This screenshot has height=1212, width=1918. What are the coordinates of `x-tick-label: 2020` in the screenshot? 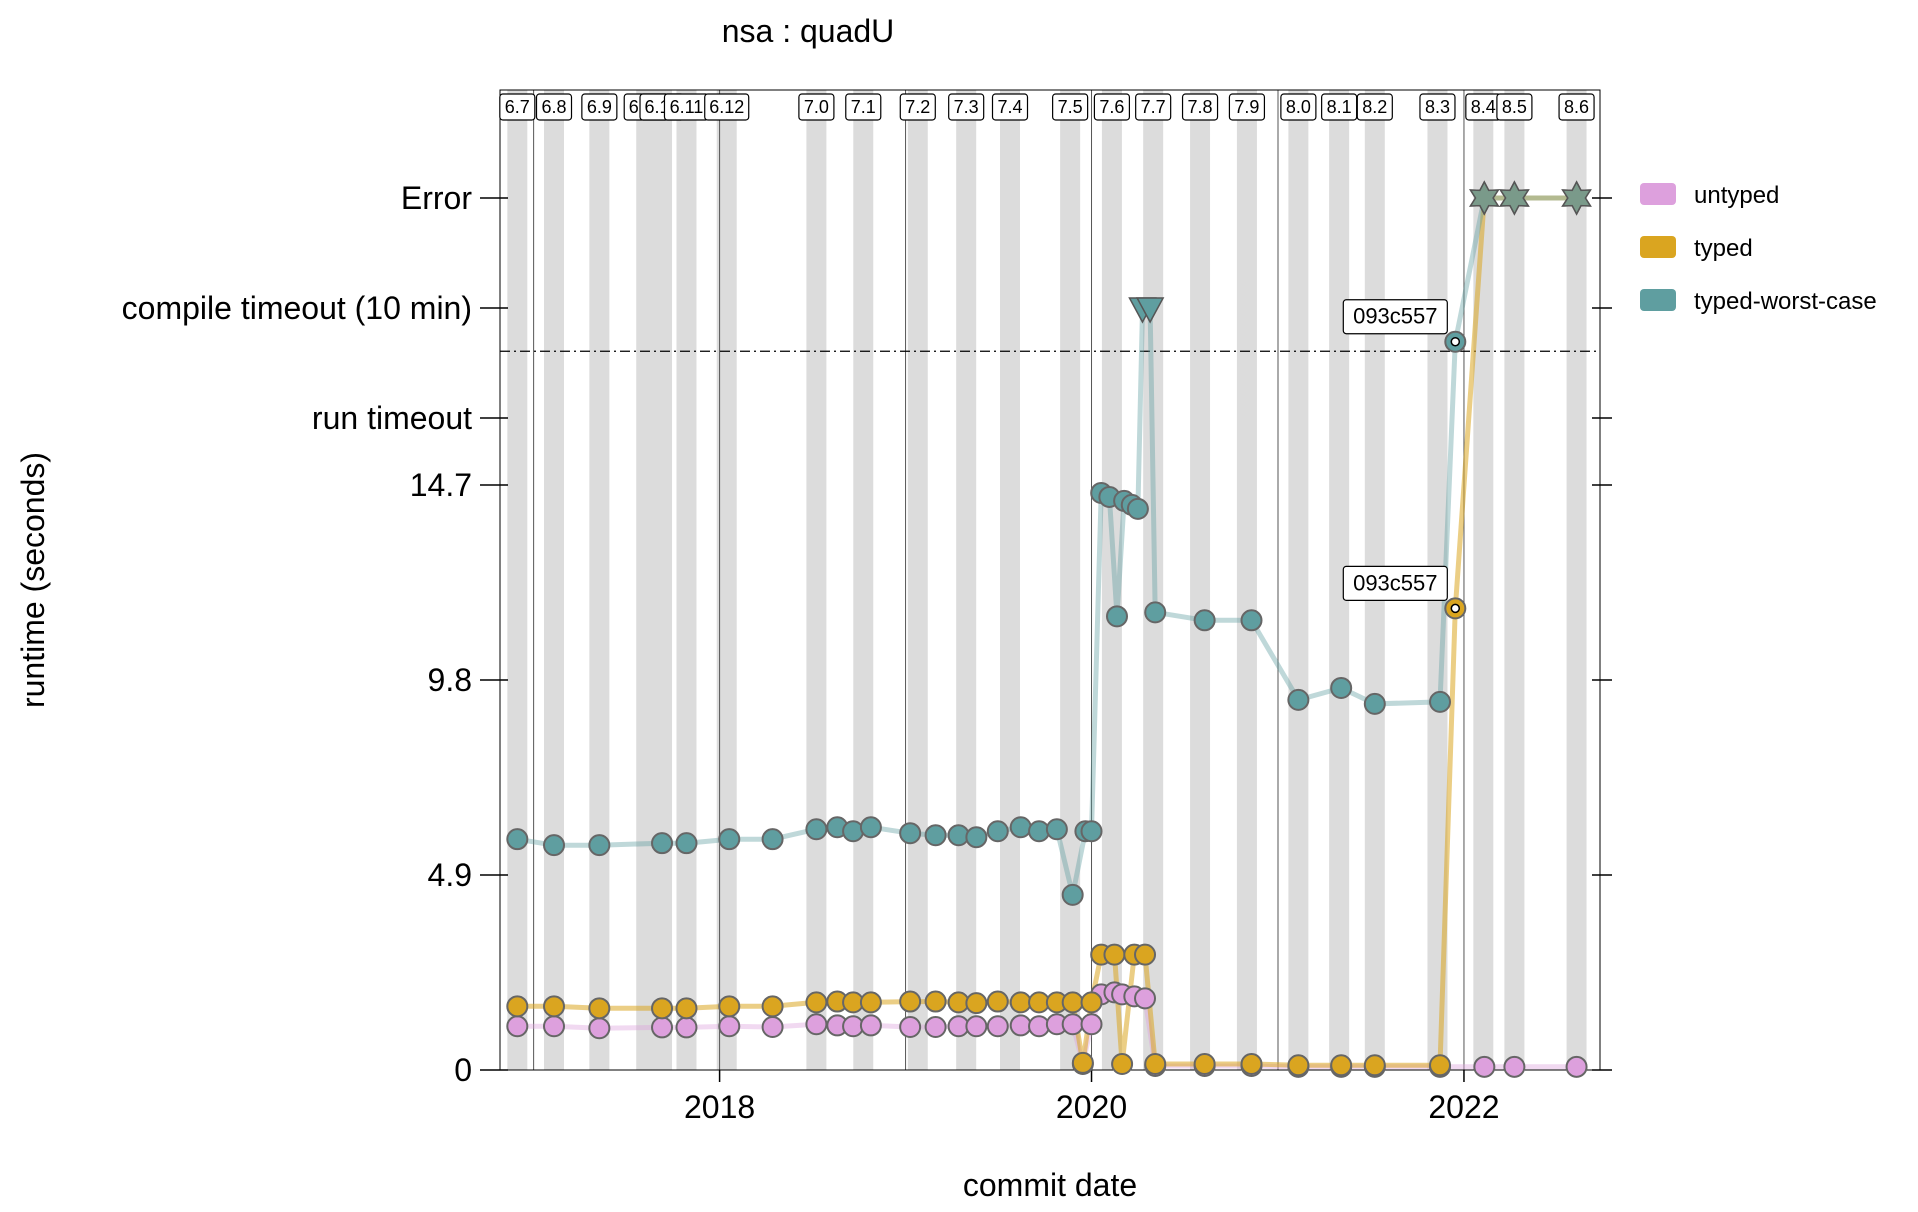 It's located at (1091, 1107).